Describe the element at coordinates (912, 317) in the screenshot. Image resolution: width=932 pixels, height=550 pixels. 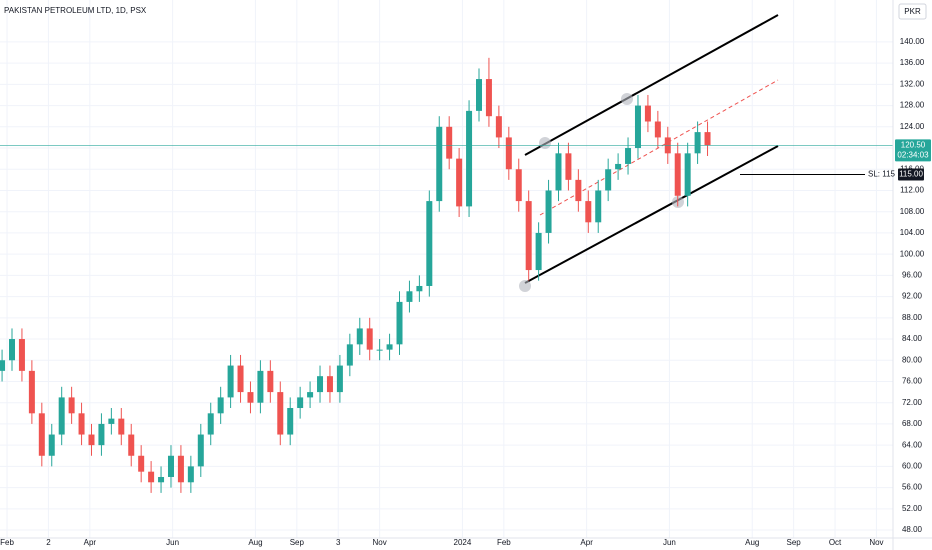
I see `y-tick-label: 88.00` at that location.